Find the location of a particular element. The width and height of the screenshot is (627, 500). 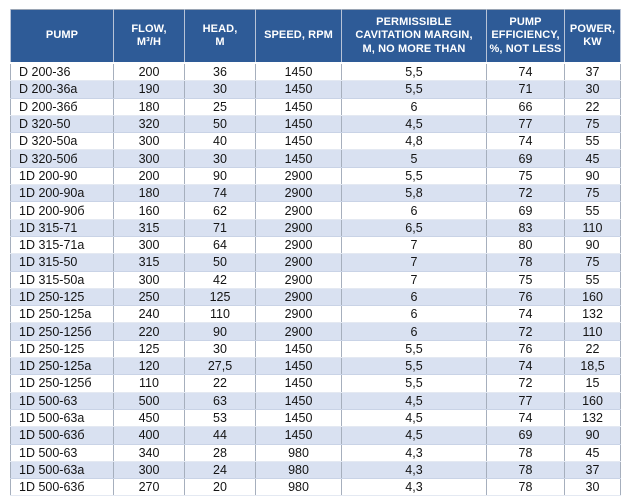

efficiency-cell: 75 is located at coordinates (525, 176).